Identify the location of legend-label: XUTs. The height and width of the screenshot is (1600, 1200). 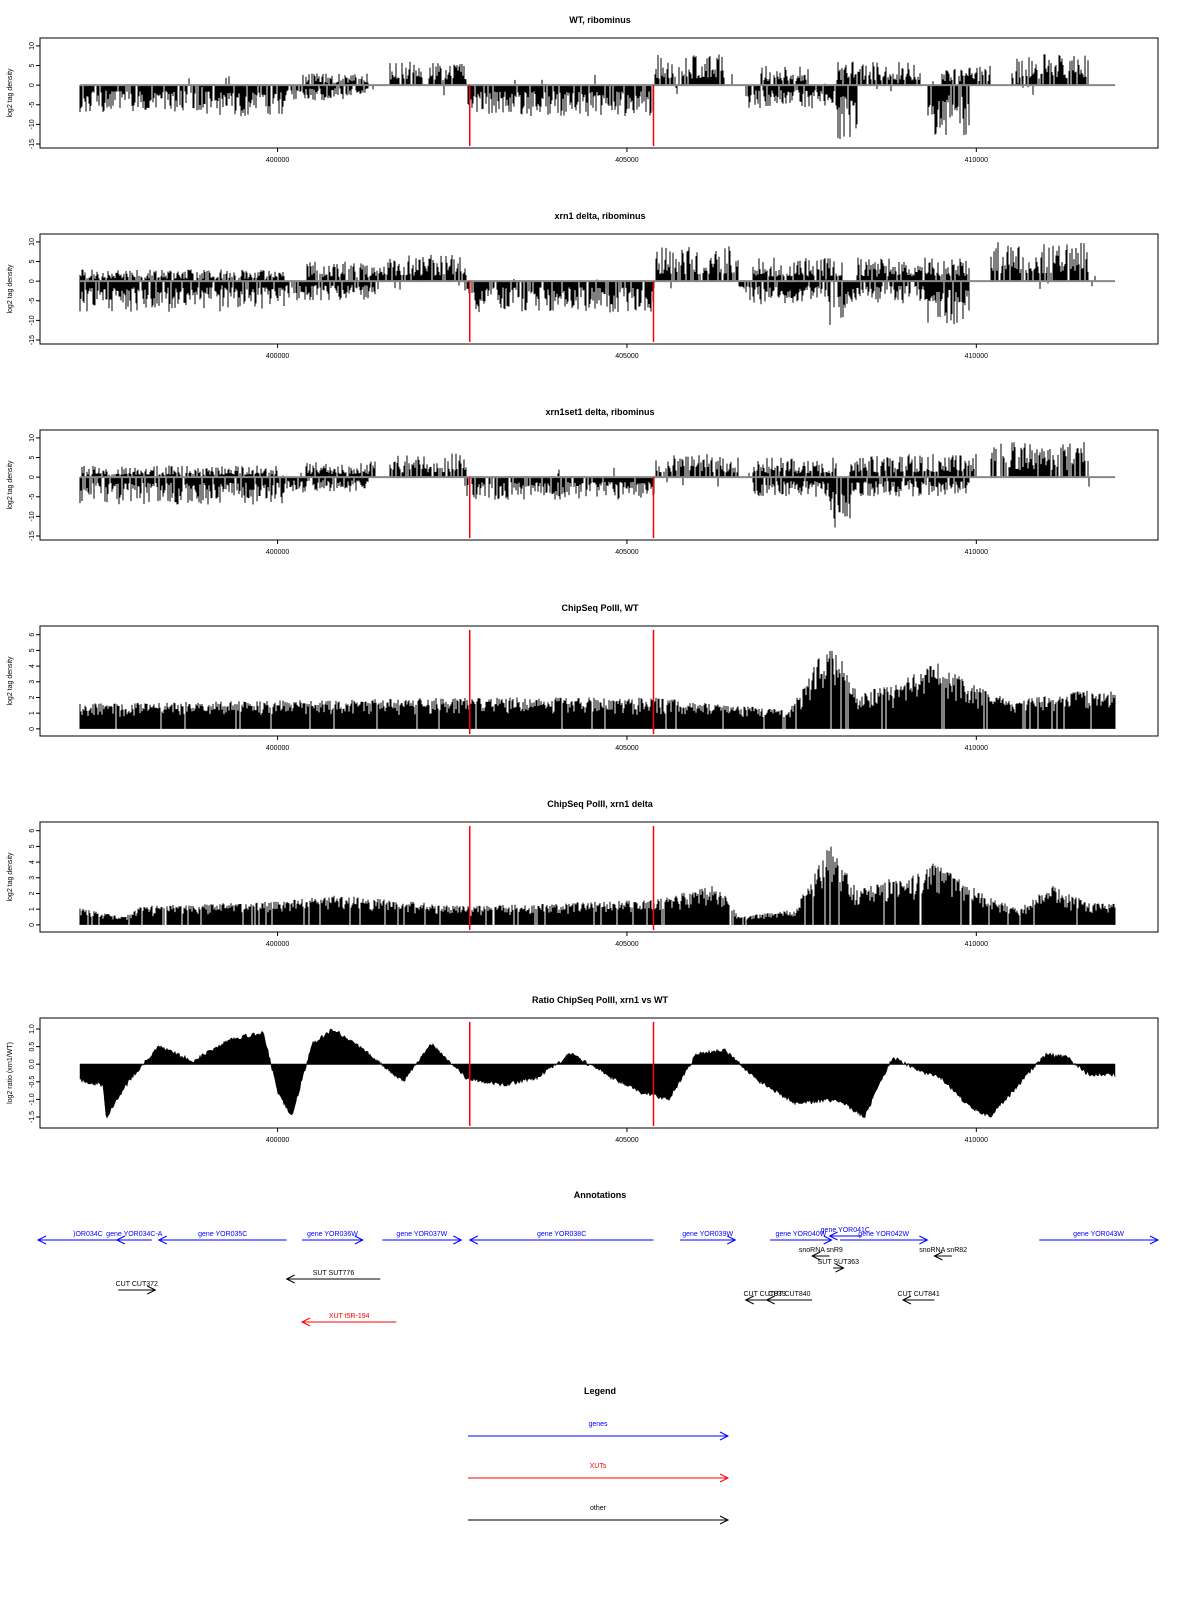
(598, 1466).